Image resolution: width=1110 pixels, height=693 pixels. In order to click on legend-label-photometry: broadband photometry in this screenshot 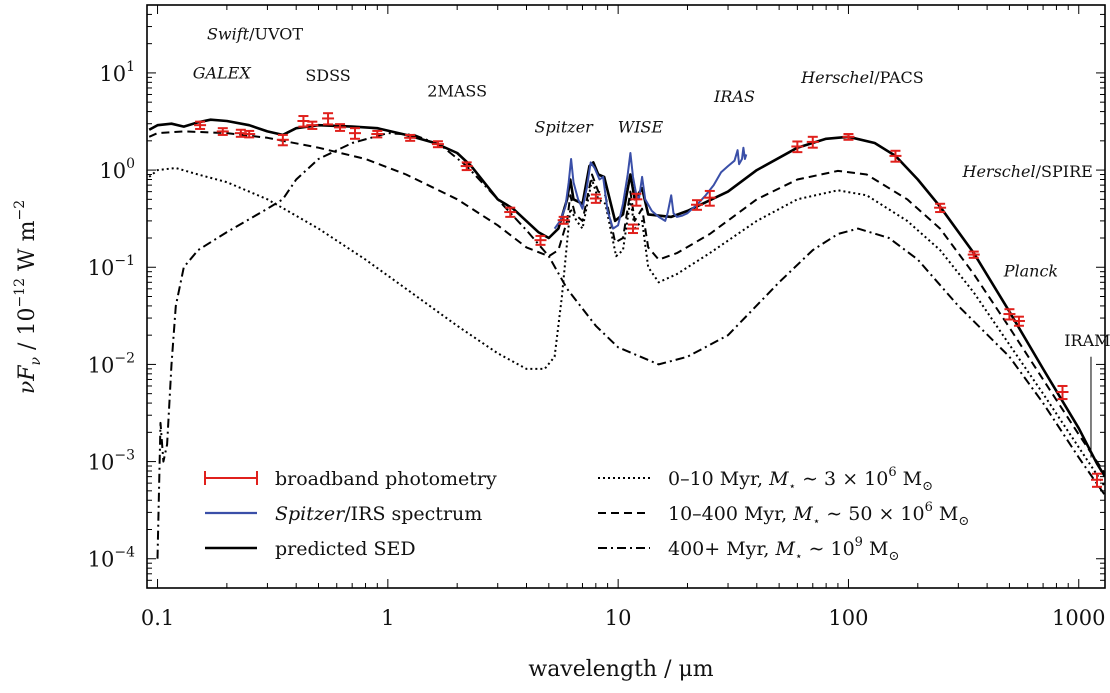, I will do `click(386, 479)`.